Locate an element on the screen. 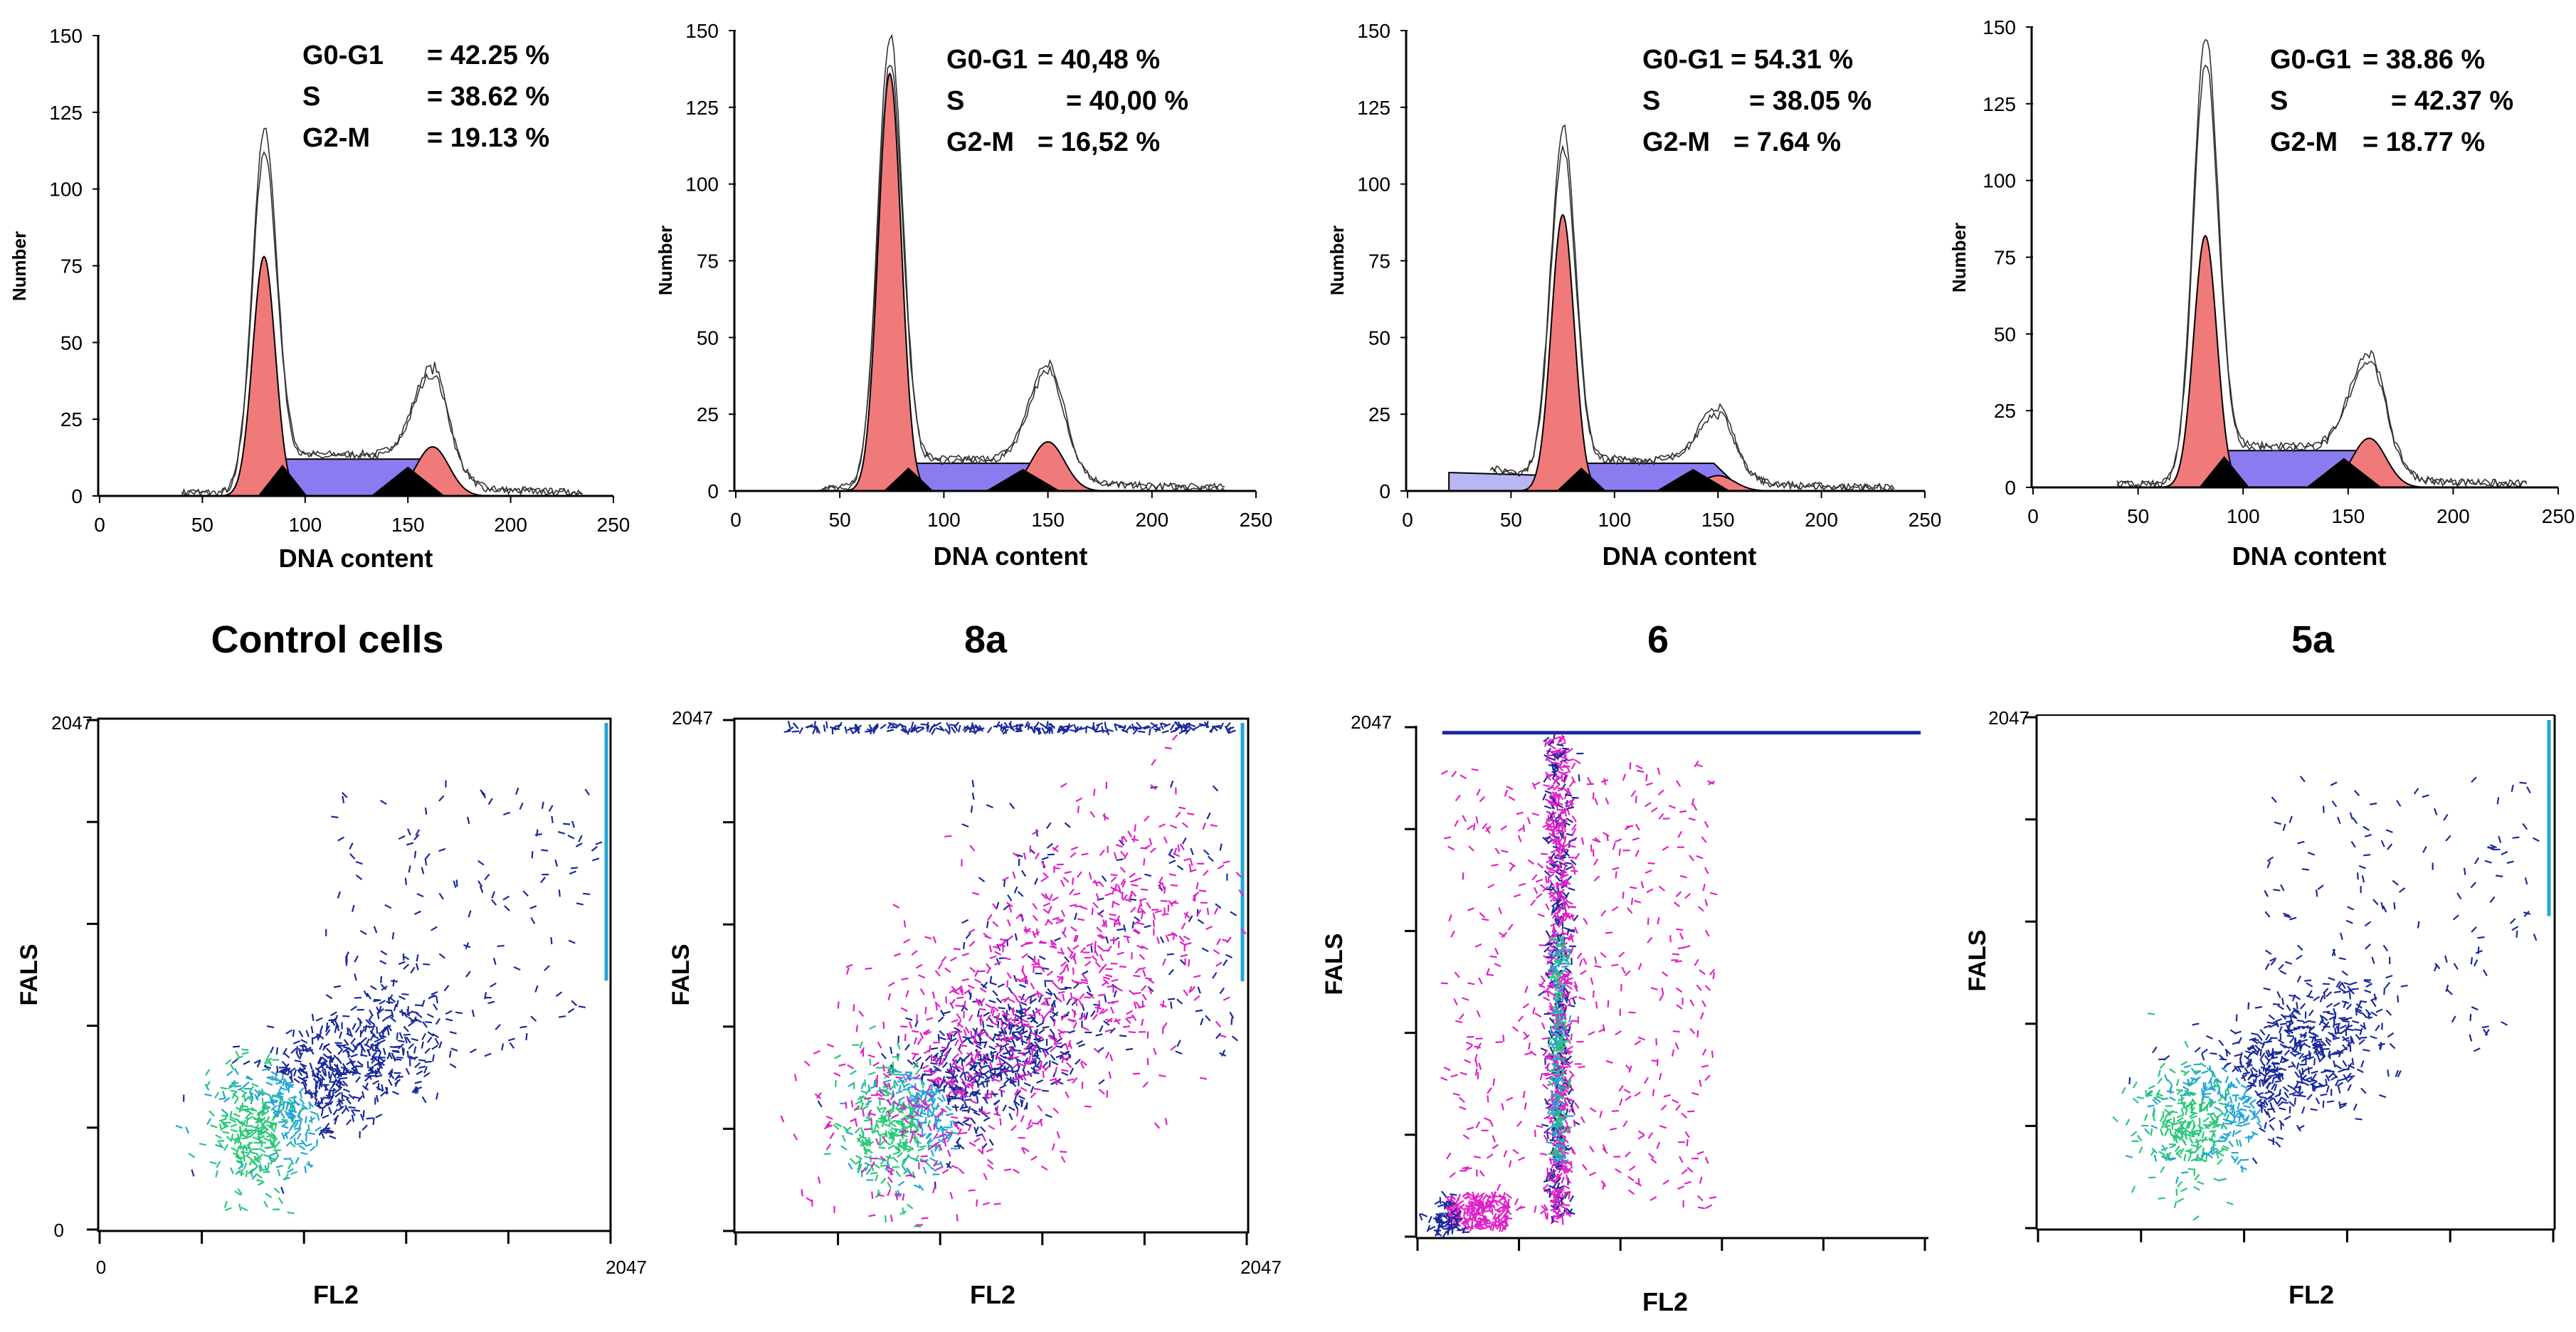 This screenshot has height=1332, width=2576. phase-g0g1-value: = 40,48 % is located at coordinates (1099, 60).